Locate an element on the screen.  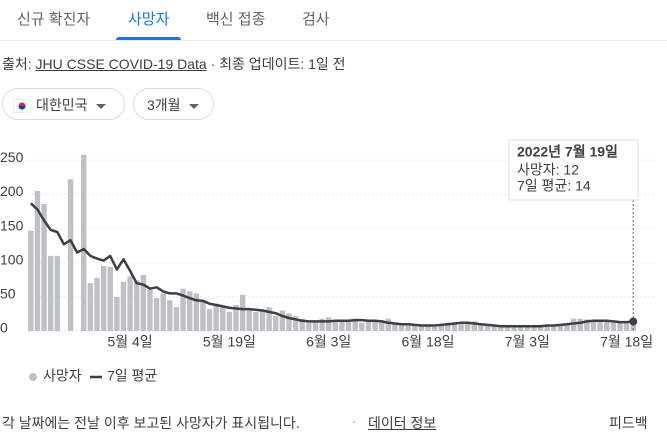
tab: 신규 확진자 is located at coordinates (54, 19).